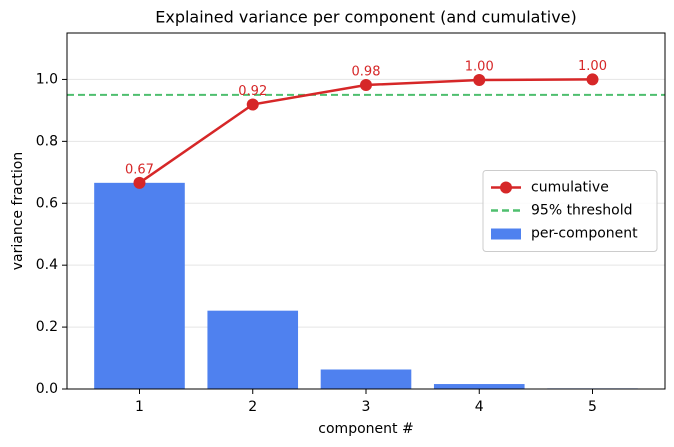  I want to click on legend-marker, so click(506, 187).